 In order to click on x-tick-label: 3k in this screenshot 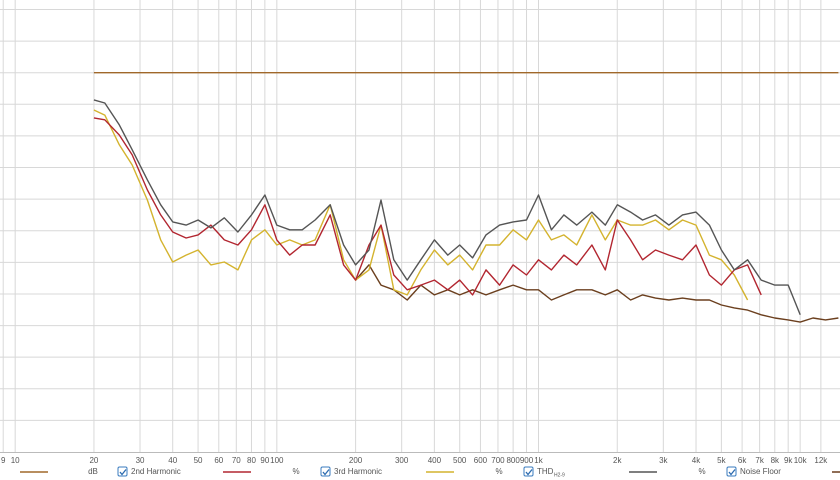, I will do `click(663, 460)`.